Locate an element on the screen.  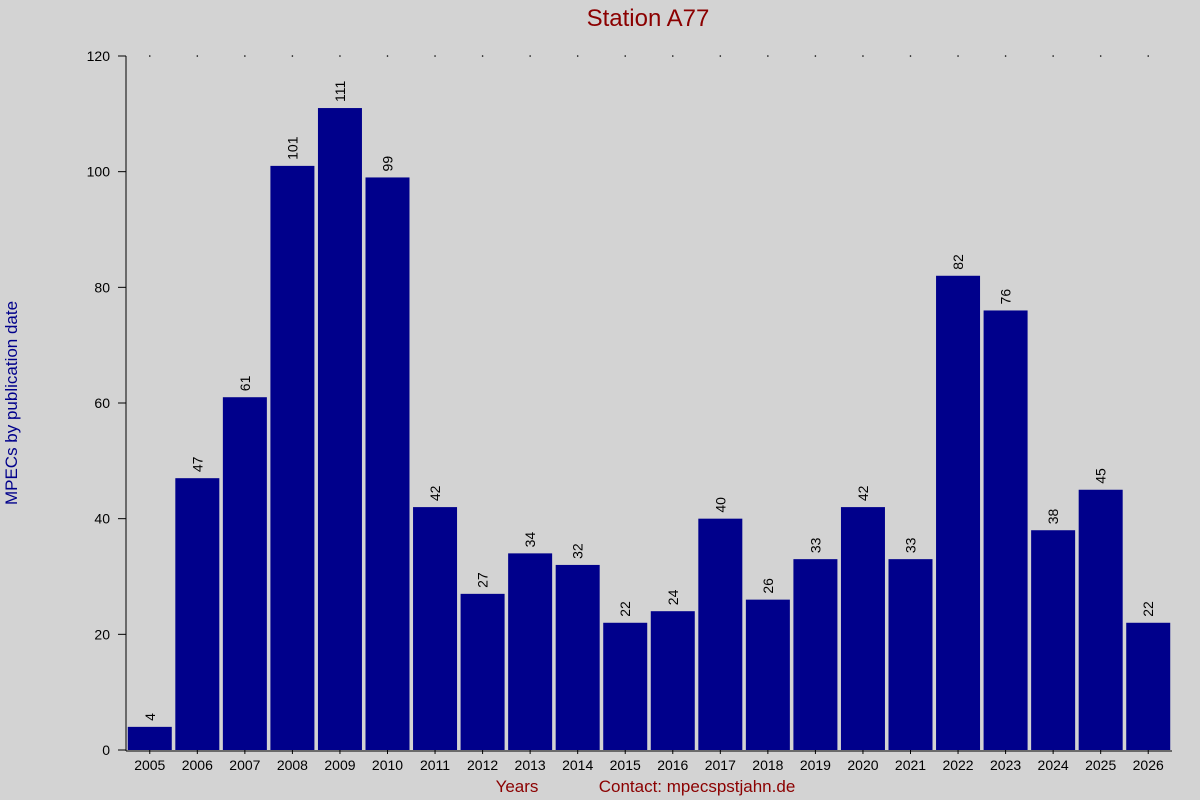
contact: Contact: mpecspstjahn.de is located at coordinates (697, 786).